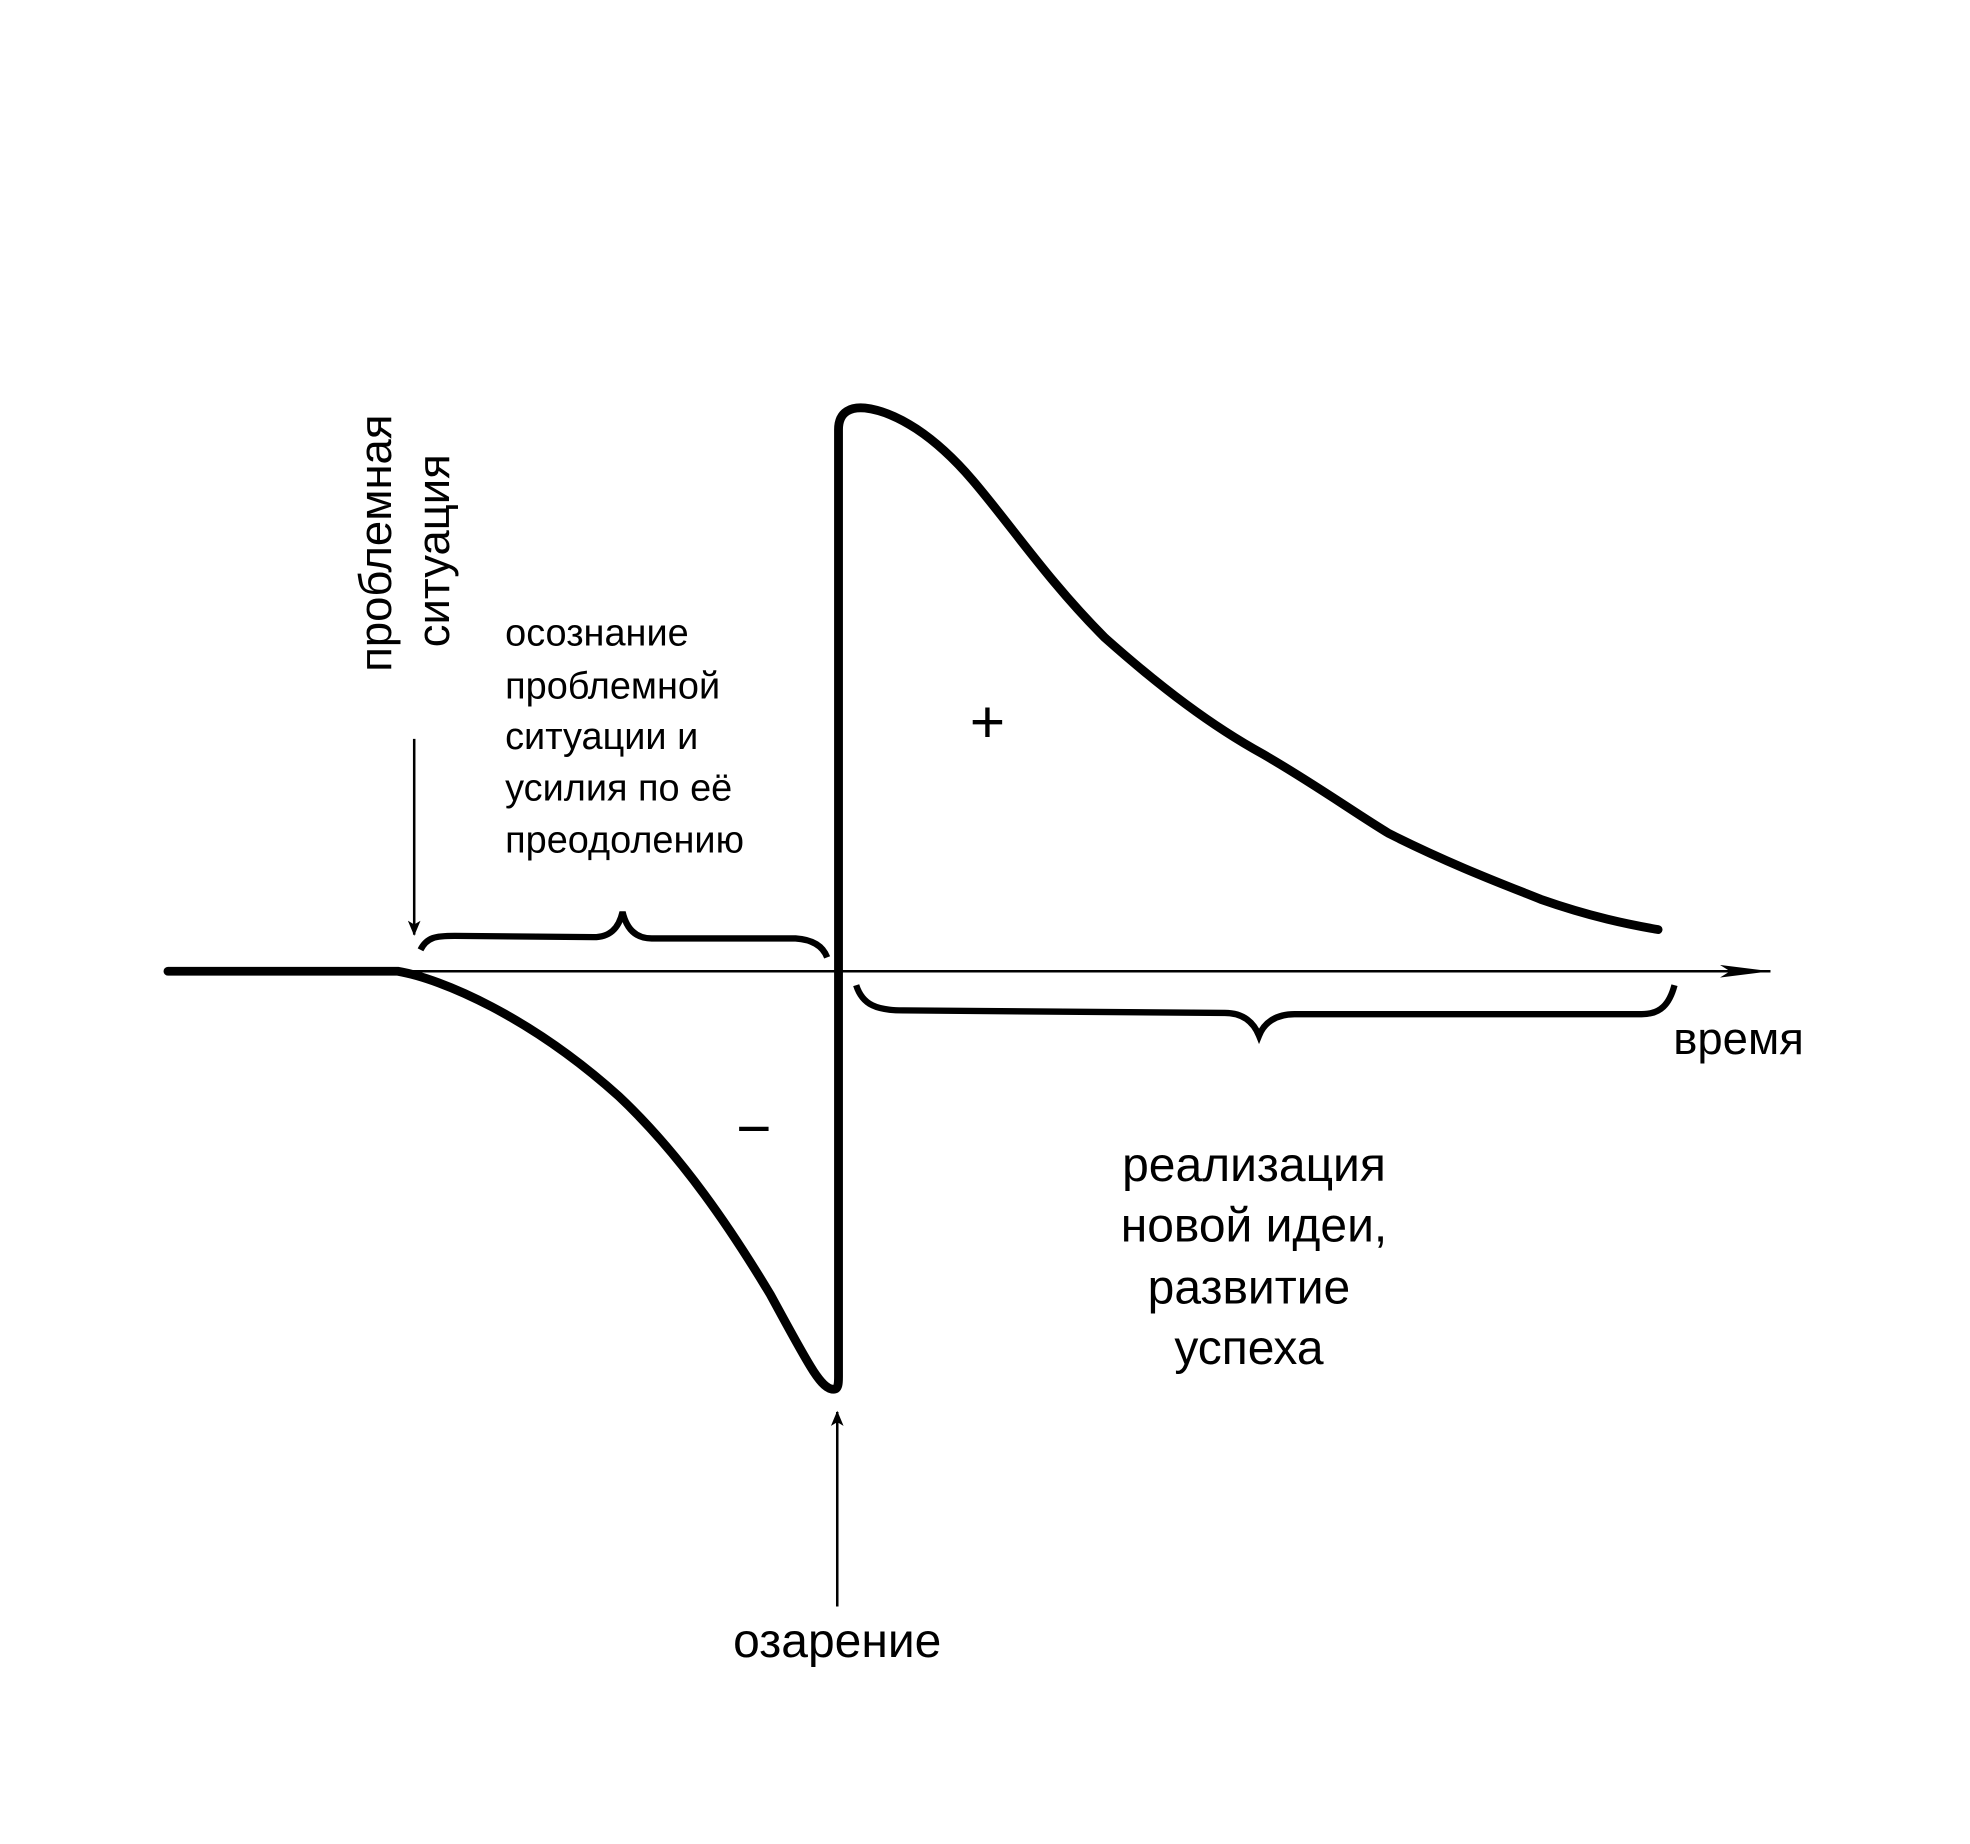 This screenshot has width=1970, height=1844. I want to click on label: успеха, so click(1248, 1348).